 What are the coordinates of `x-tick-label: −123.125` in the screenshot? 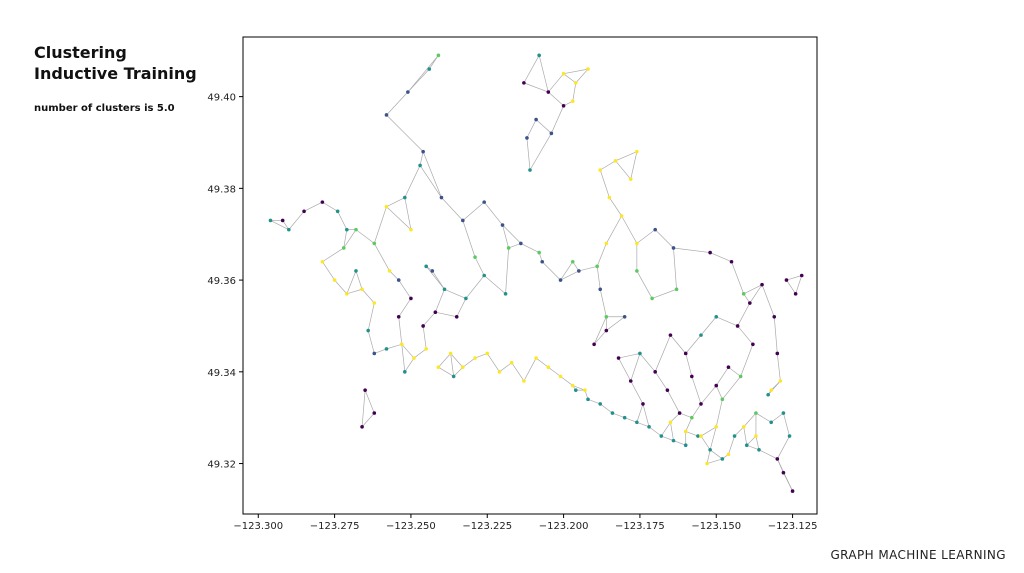 It's located at (793, 526).